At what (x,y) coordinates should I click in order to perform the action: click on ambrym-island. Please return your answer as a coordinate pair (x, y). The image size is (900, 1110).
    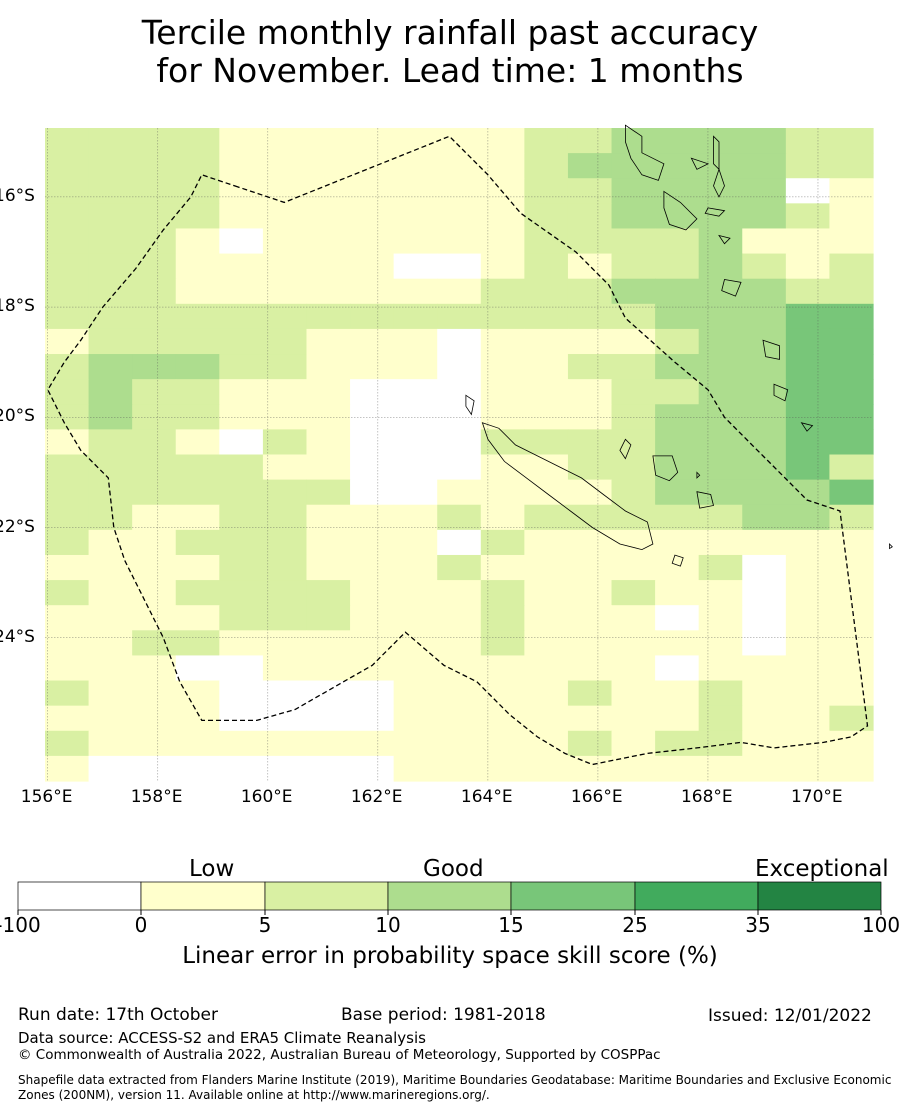
    Looking at the image, I should click on (715, 212).